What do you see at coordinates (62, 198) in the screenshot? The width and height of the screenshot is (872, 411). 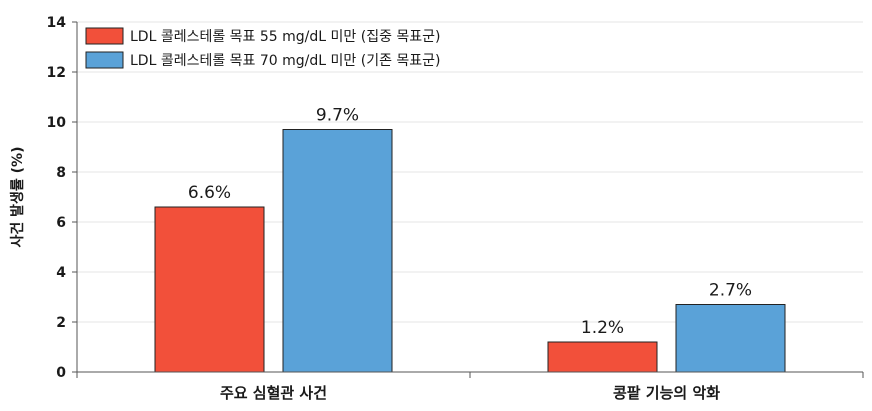 I see `y-axis-ticks: 0 2 4 6 8 10 12 14` at bounding box center [62, 198].